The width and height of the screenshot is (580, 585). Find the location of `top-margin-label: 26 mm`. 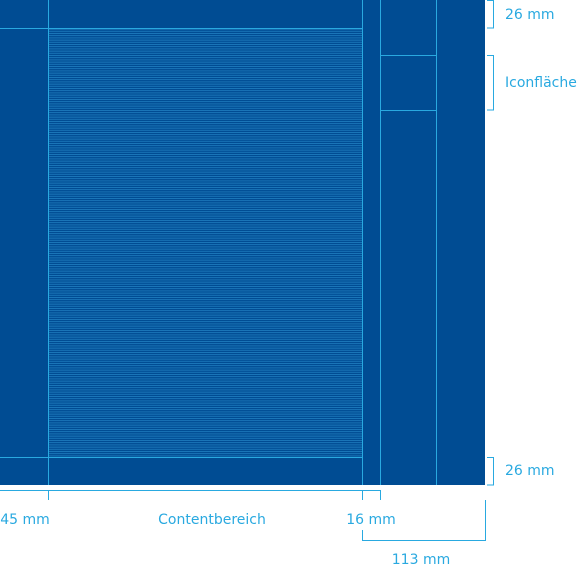

top-margin-label: 26 mm is located at coordinates (530, 15).